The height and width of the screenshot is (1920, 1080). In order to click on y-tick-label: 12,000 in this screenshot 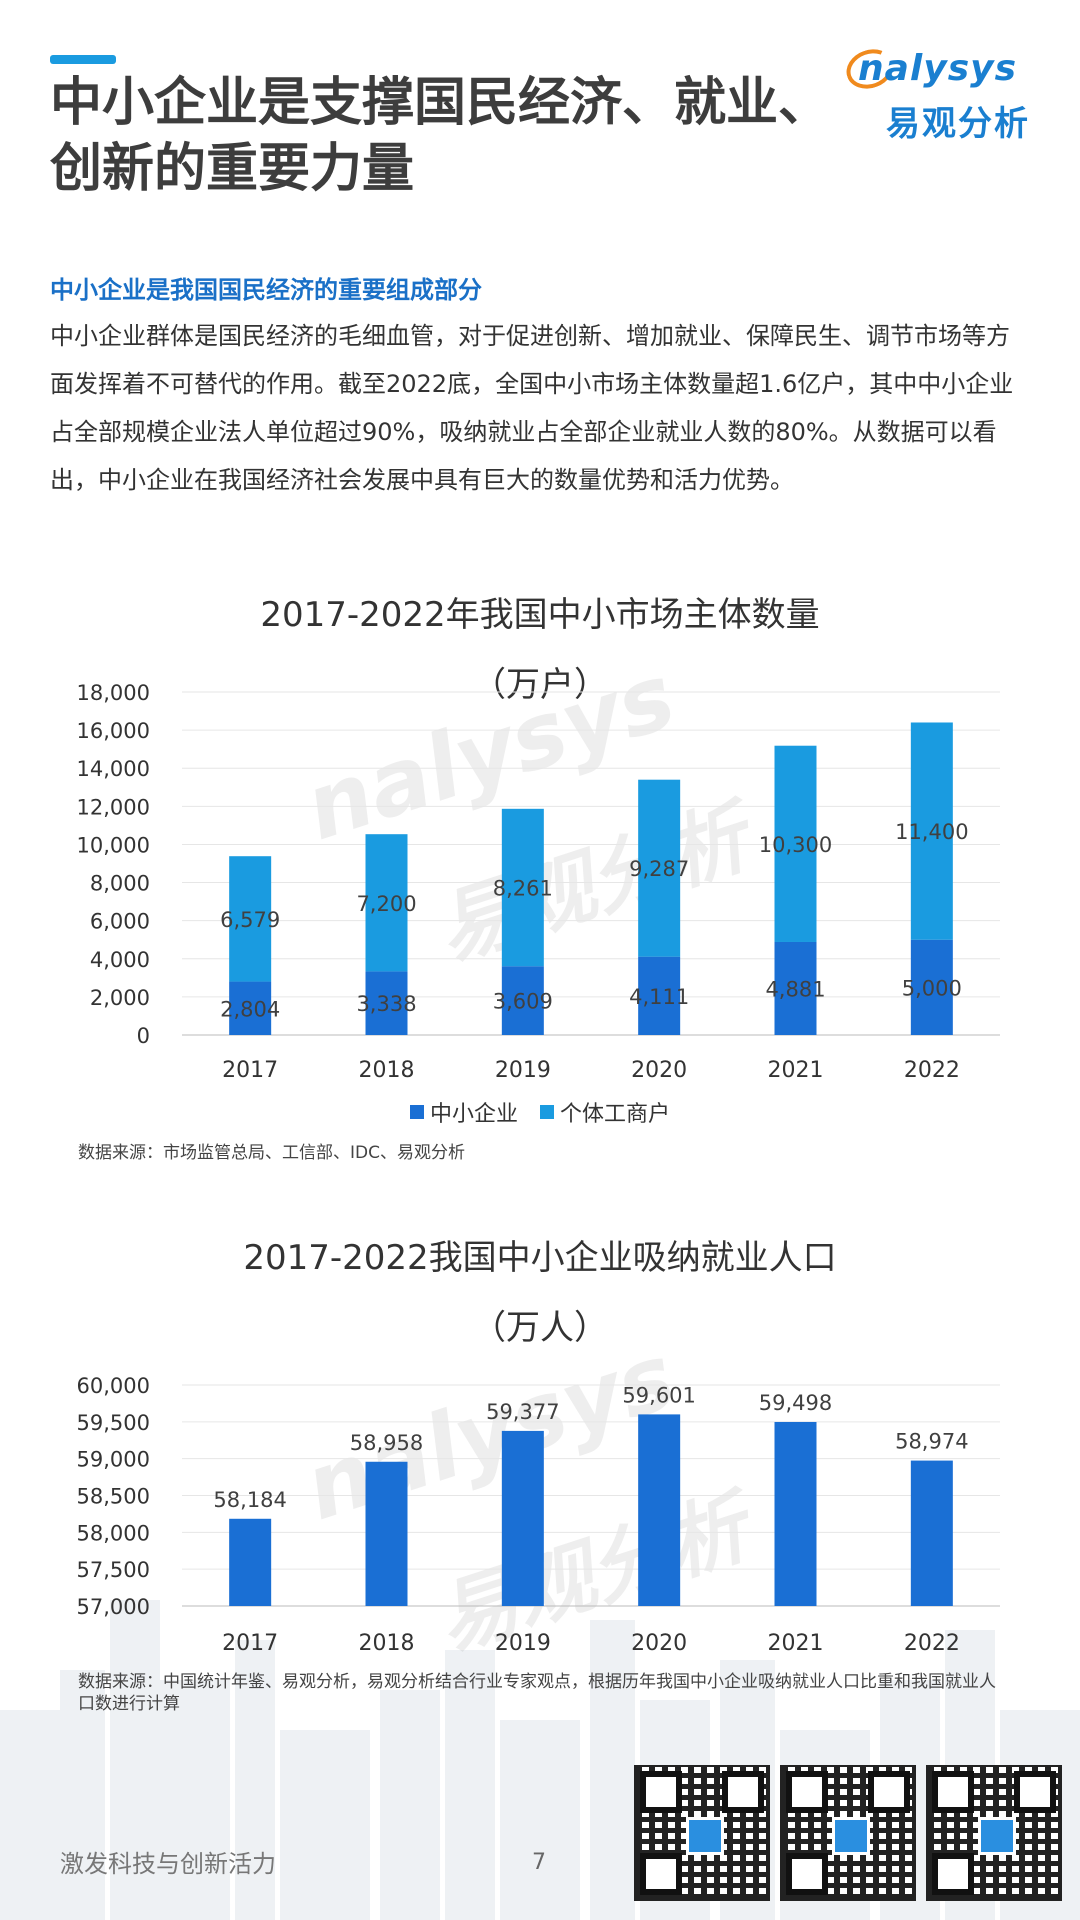, I will do `click(113, 807)`.